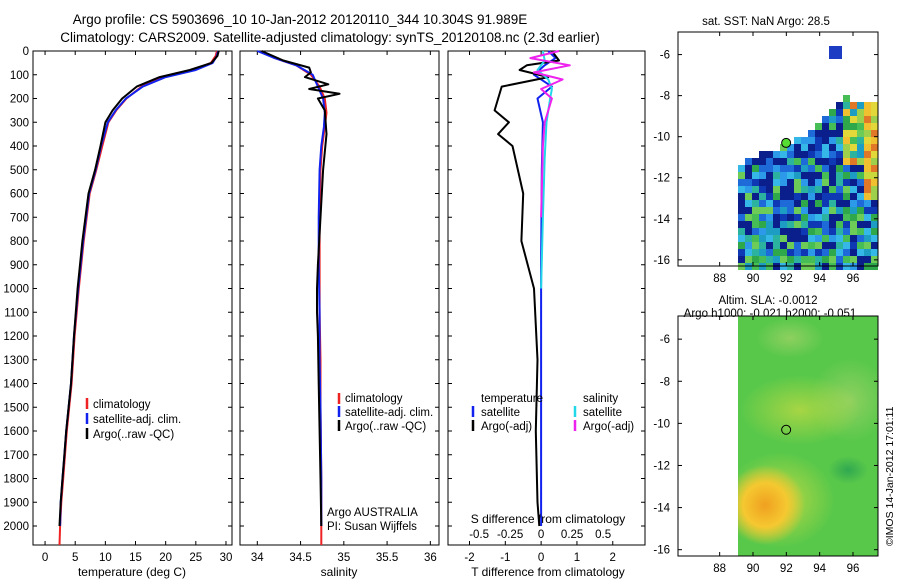 This screenshot has width=900, height=585. Describe the element at coordinates (600, 399) in the screenshot. I see `legend-title-salinity: salinity` at that location.